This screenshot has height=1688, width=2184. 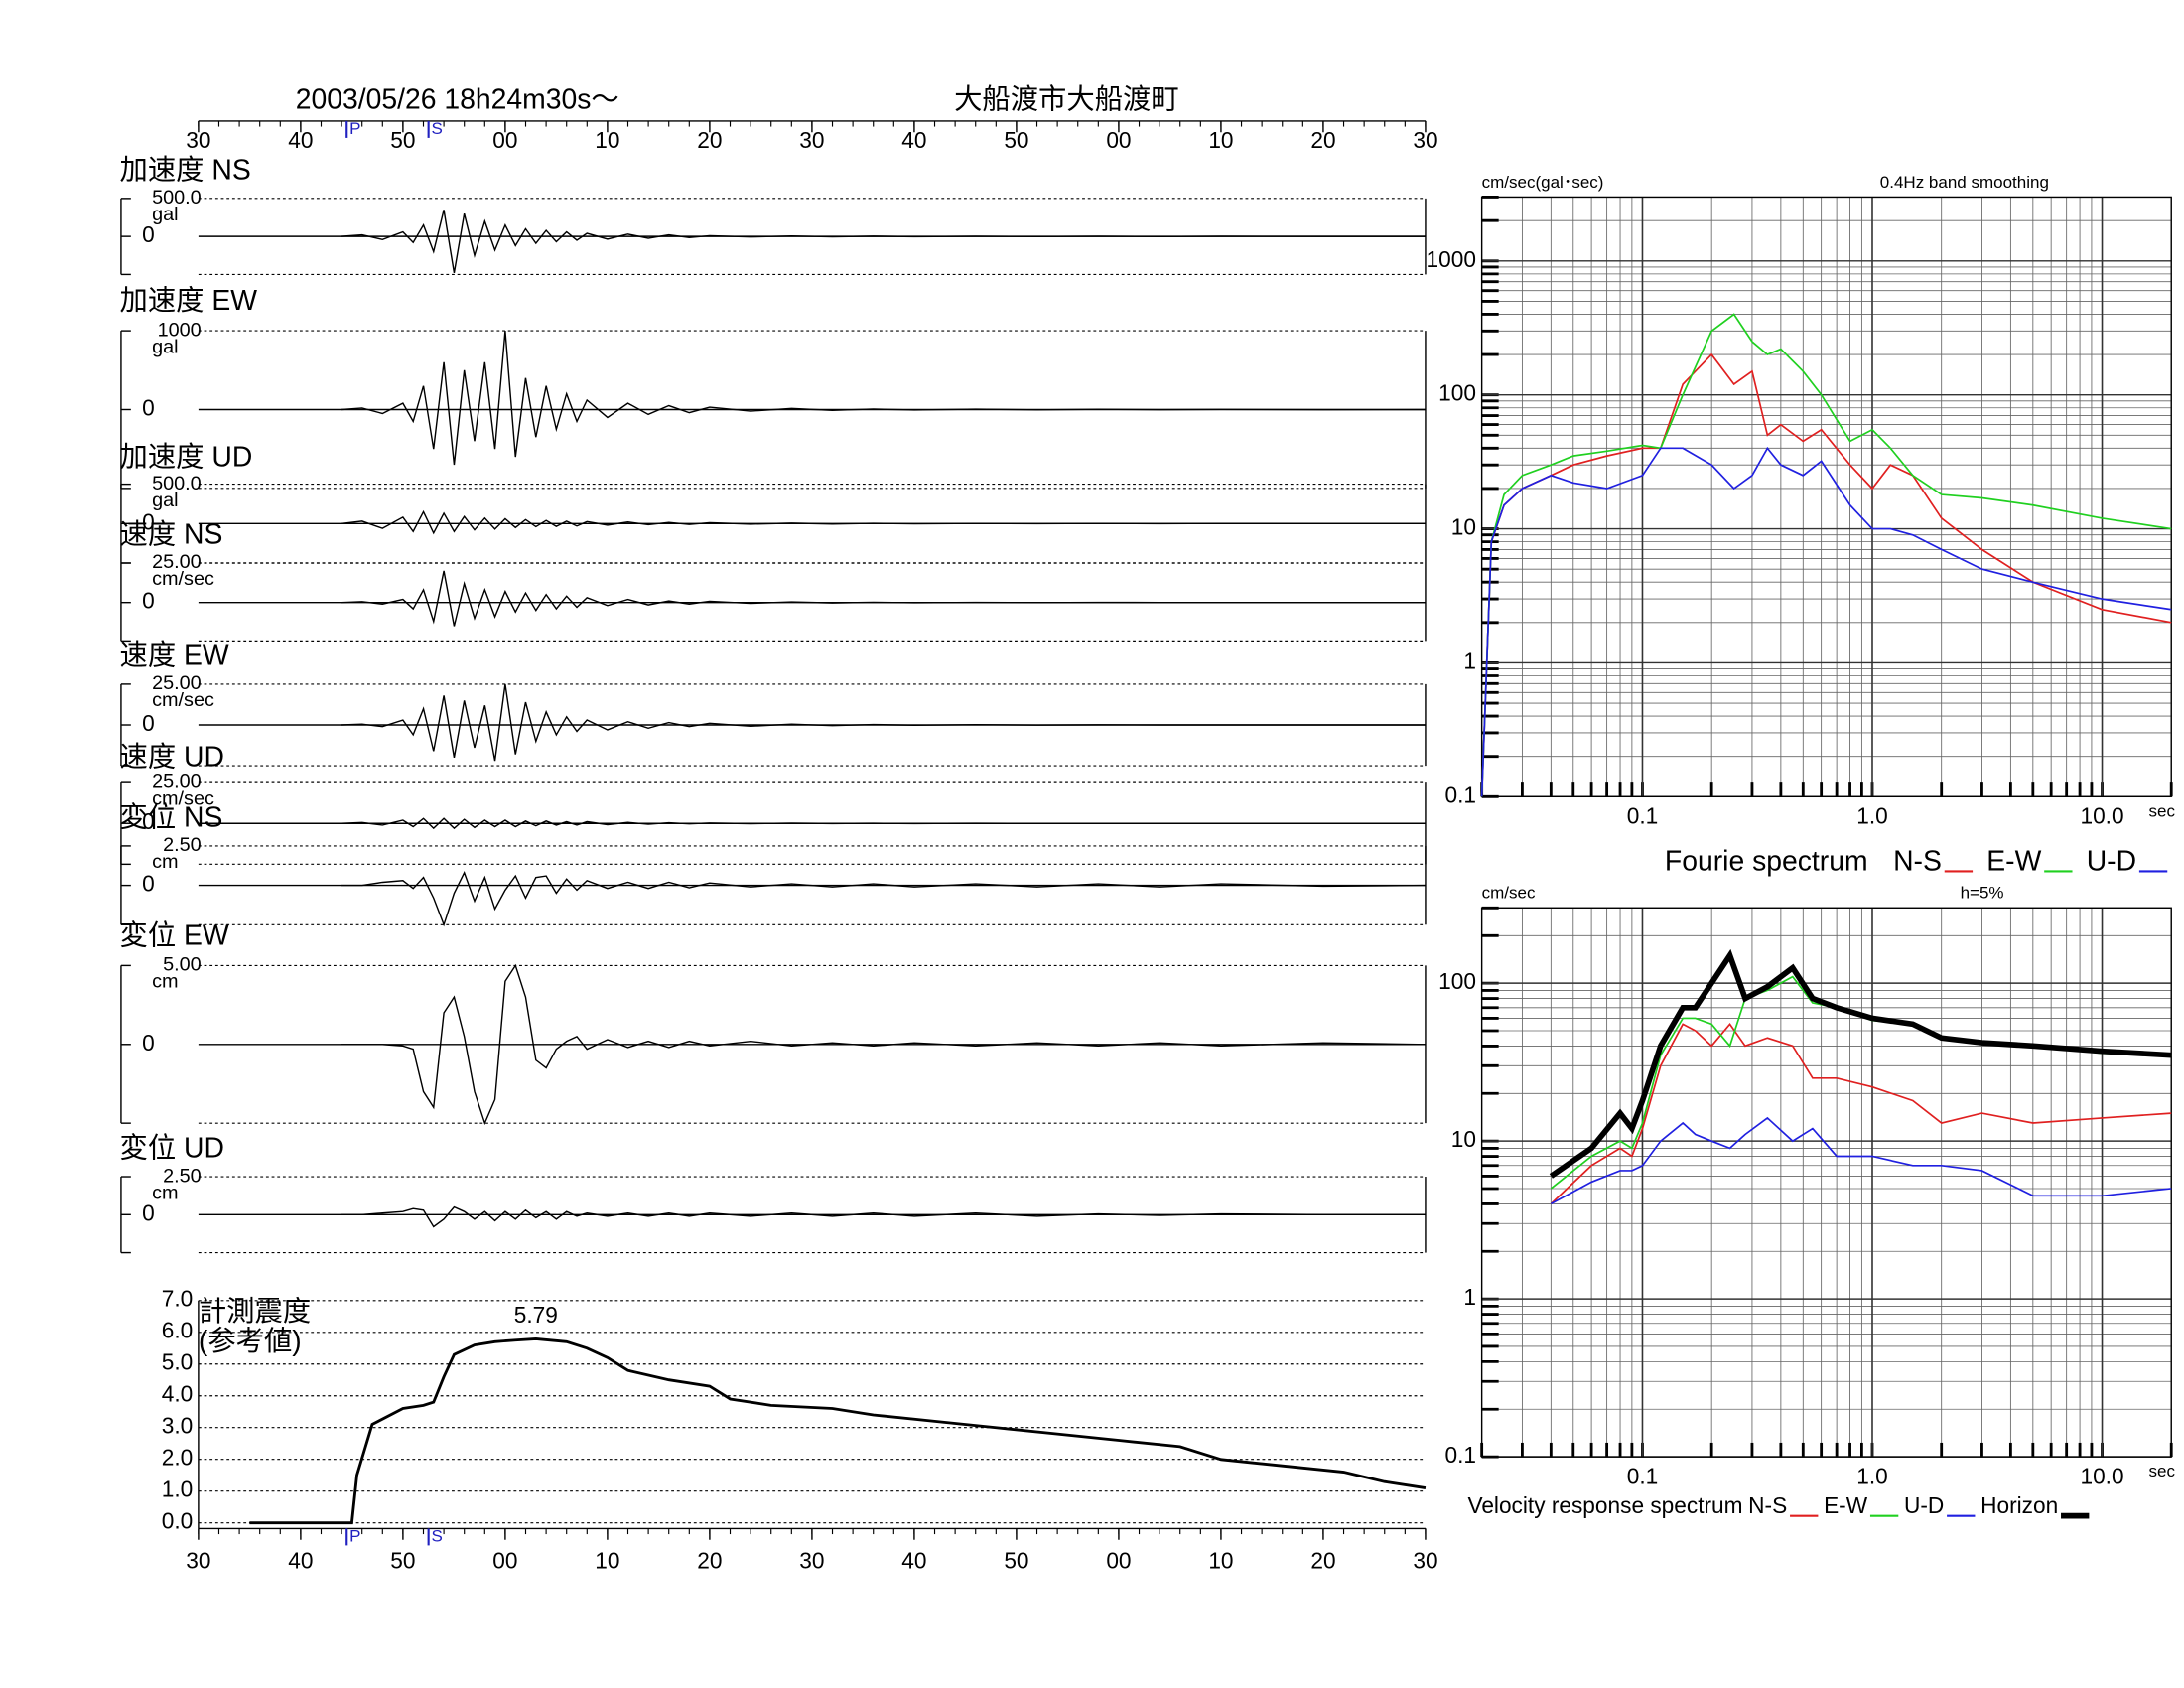 I want to click on scale-label: 500.0, so click(x=177, y=483).